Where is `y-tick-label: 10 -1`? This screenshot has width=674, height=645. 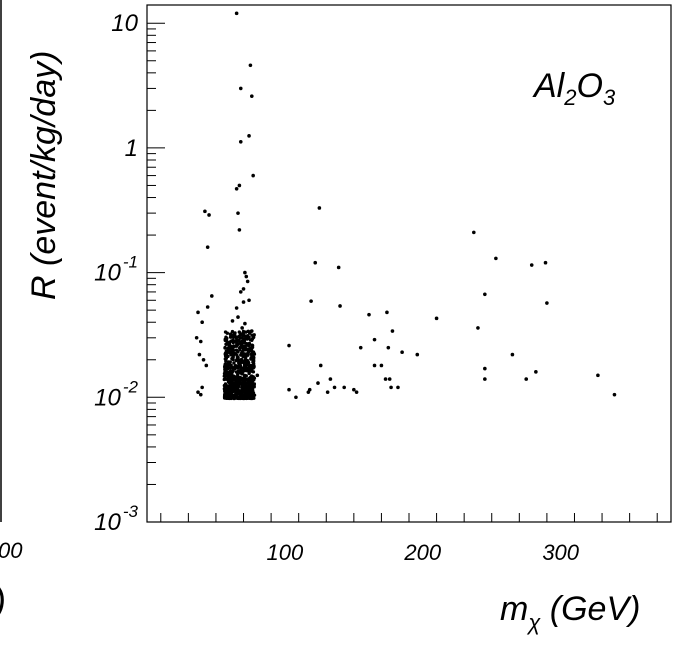
y-tick-label: 10 -1 is located at coordinates (116, 270).